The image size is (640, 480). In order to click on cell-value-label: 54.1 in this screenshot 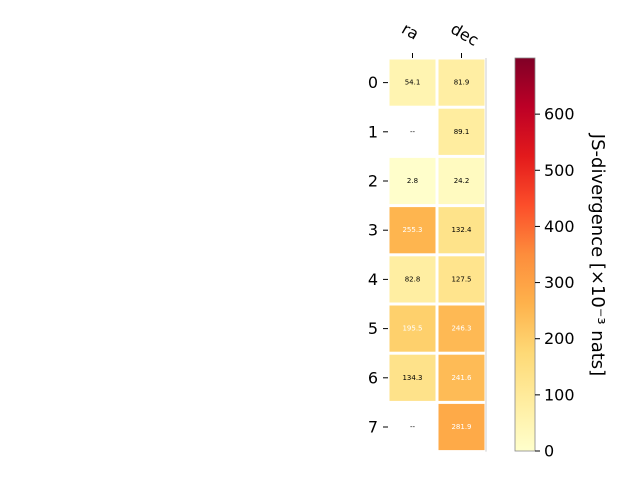, I will do `click(413, 83)`.